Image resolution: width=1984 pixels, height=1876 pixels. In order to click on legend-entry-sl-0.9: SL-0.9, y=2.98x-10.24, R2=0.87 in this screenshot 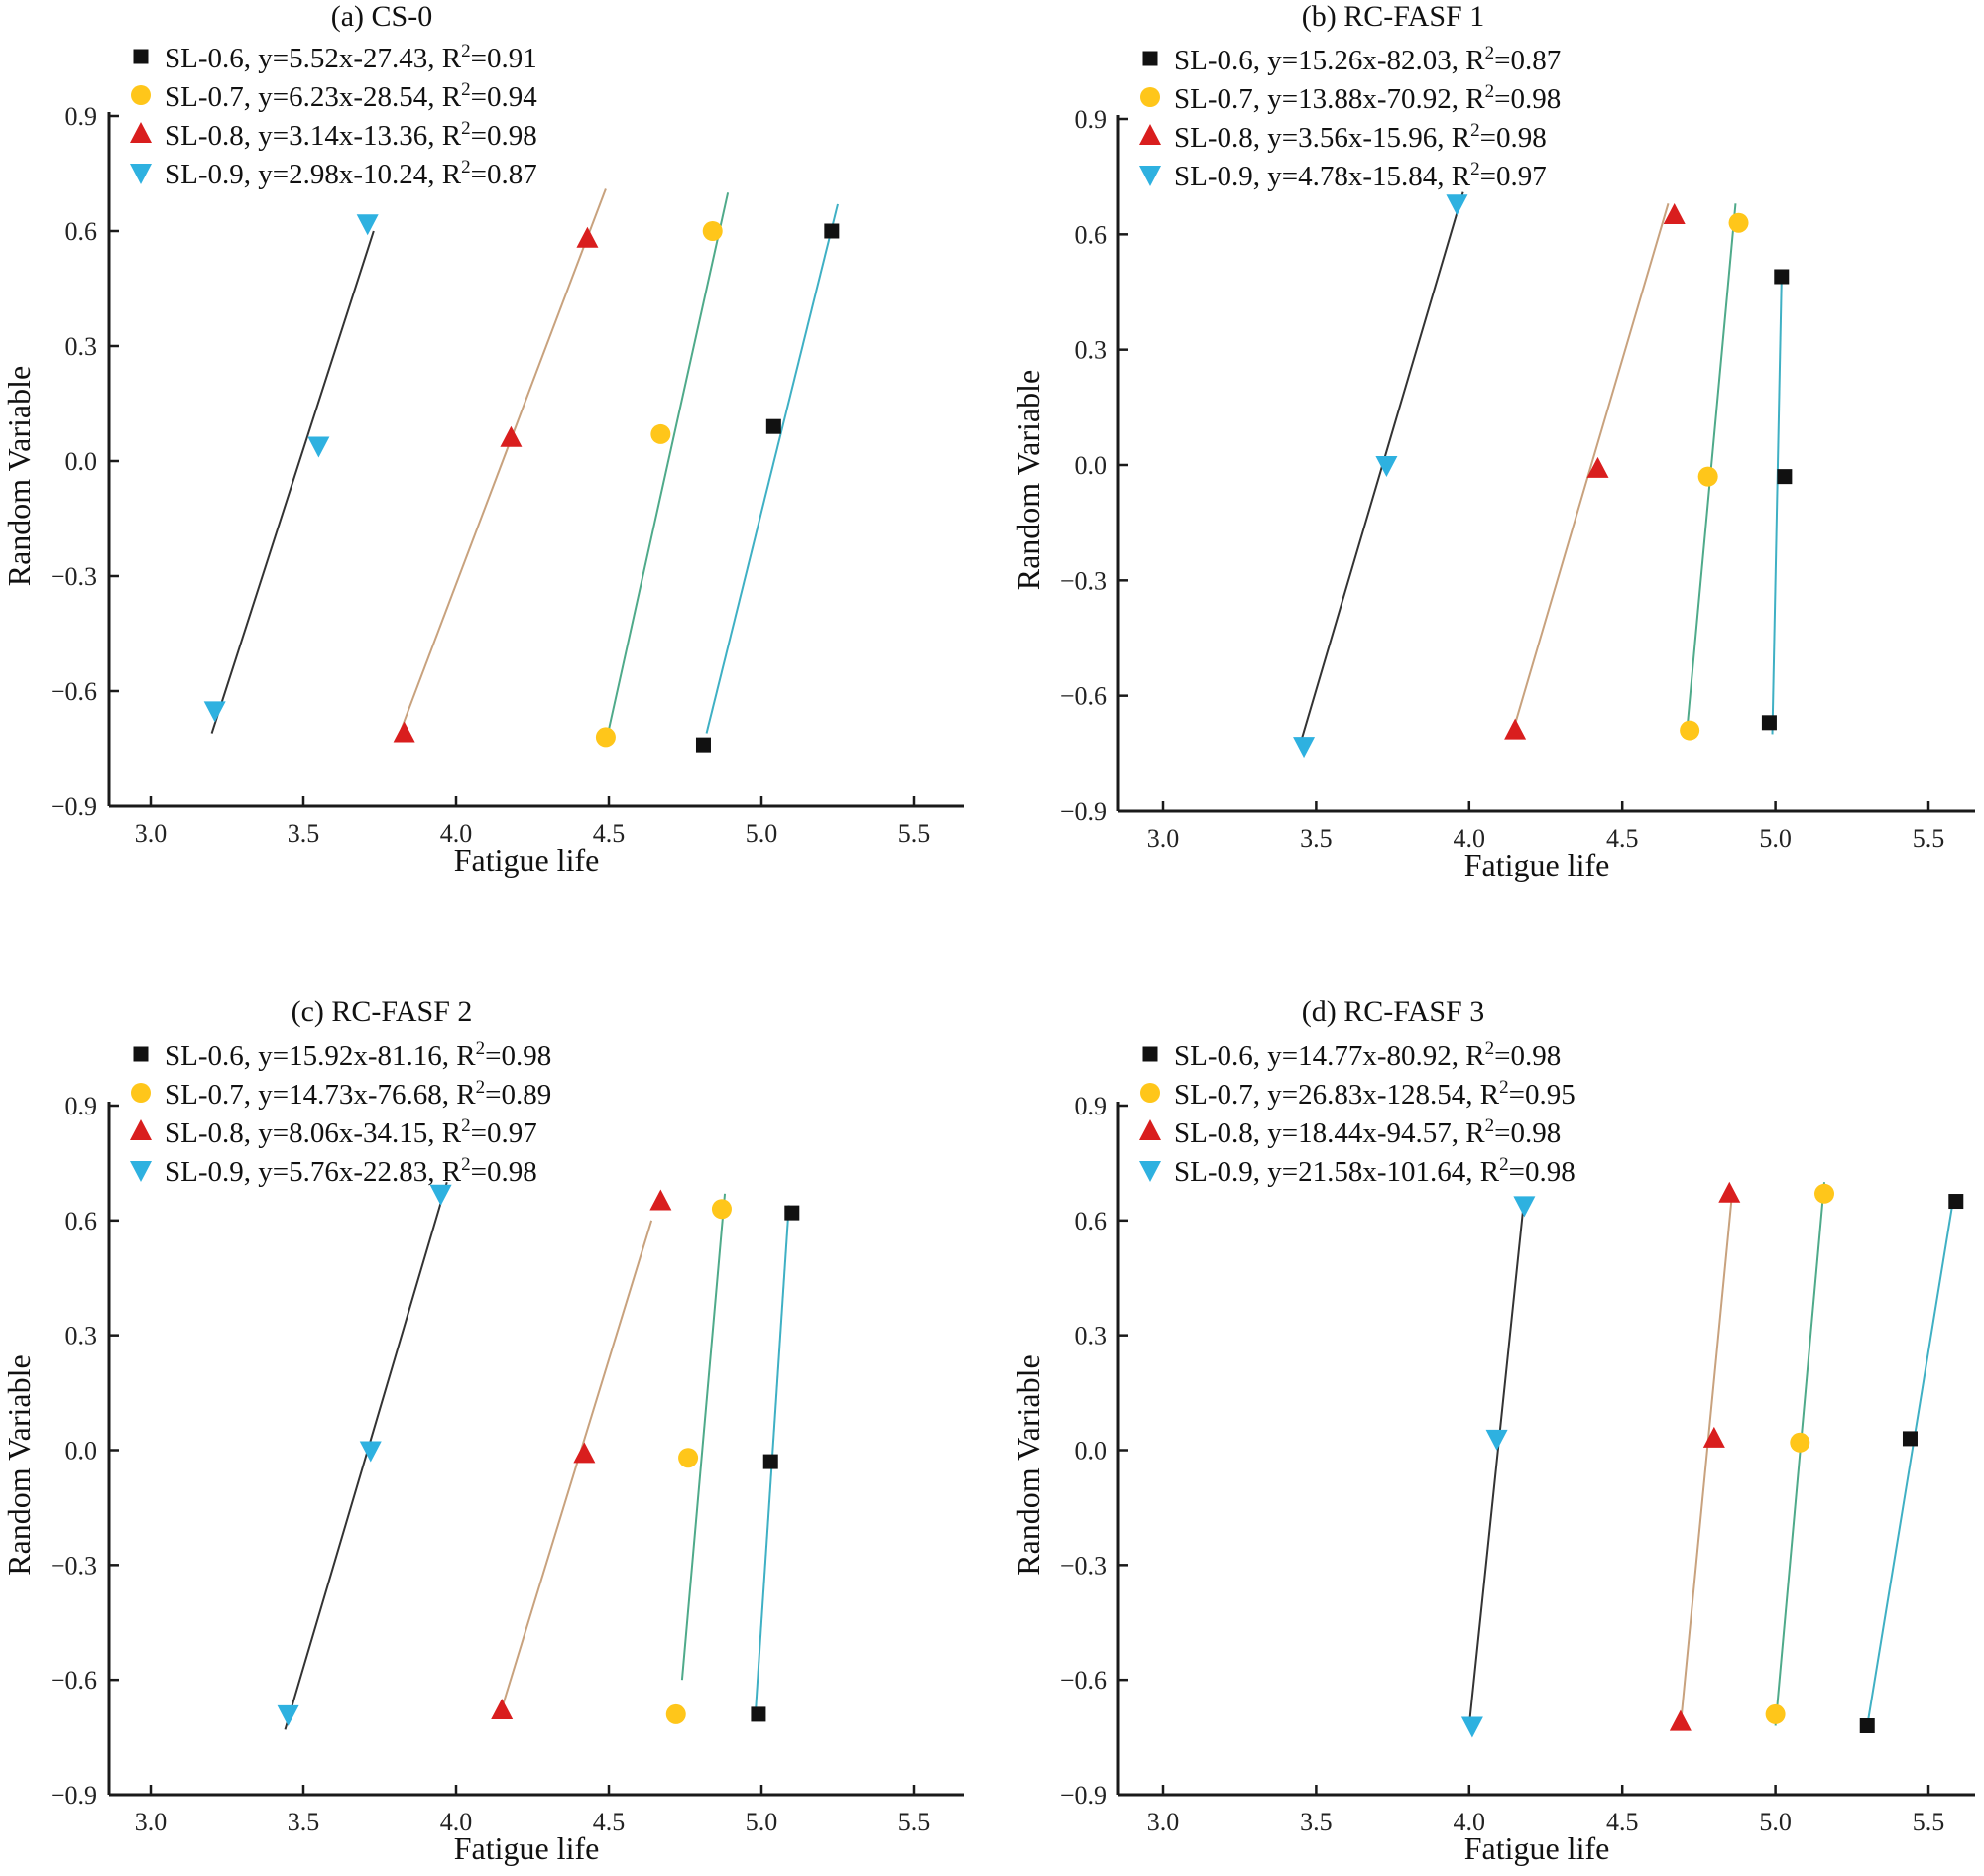, I will do `click(351, 173)`.